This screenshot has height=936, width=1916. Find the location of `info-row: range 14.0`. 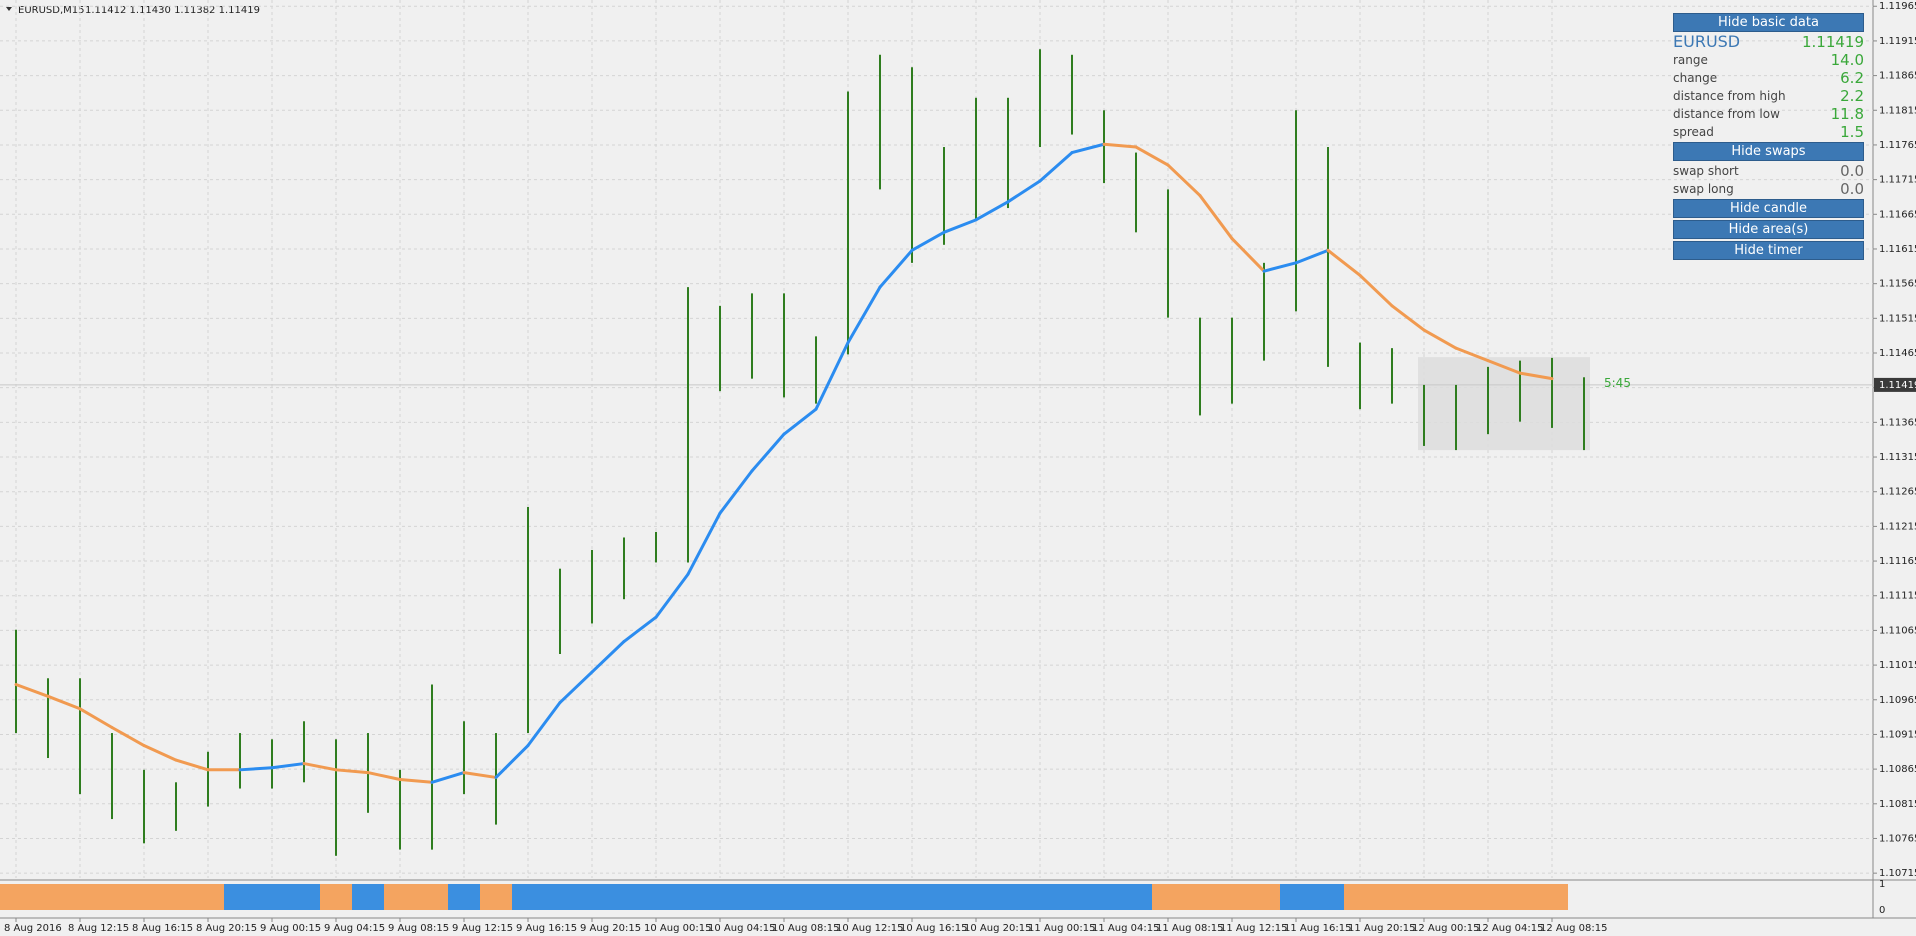

info-row: range 14.0 is located at coordinates (1768, 60).